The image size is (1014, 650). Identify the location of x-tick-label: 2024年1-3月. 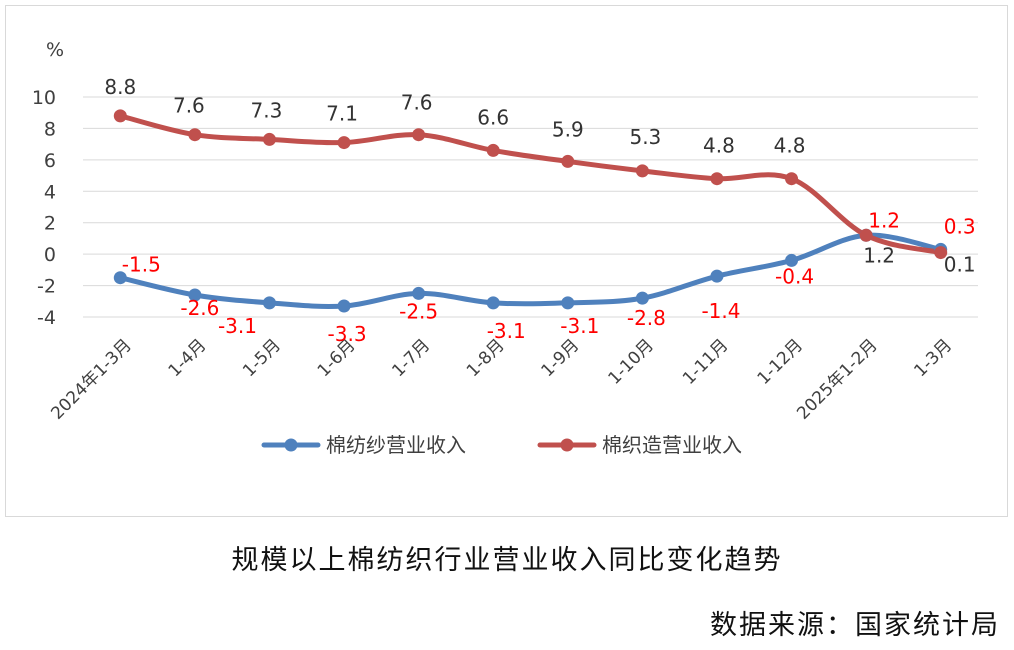
(91, 379).